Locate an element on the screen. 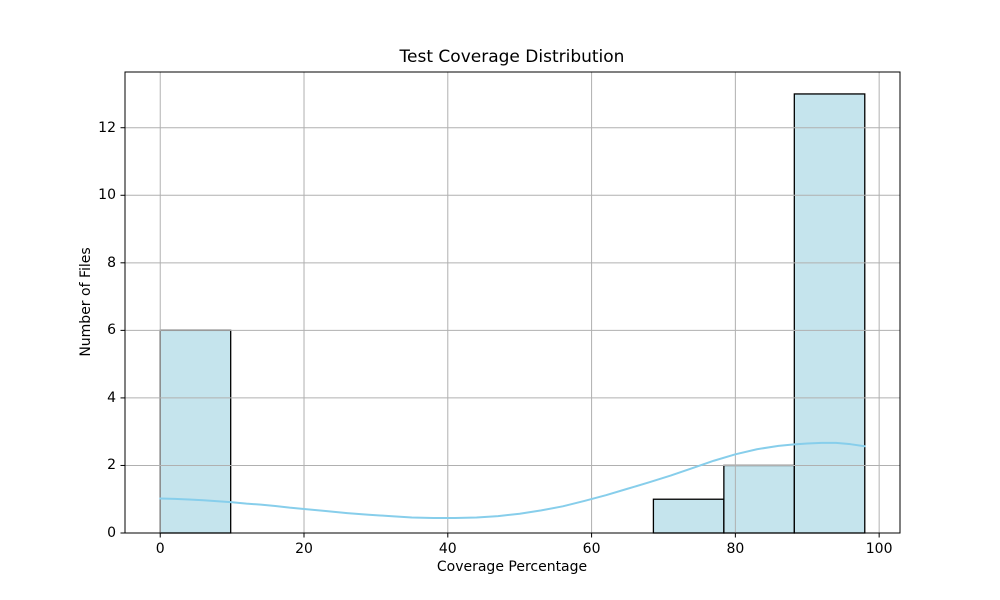  y-tick-label-4: 4 is located at coordinates (111, 397).